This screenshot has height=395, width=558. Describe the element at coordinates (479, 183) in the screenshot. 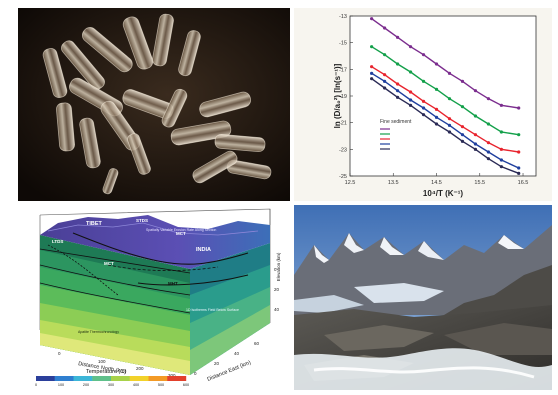

I see `x-tick-label: 15.5` at that location.